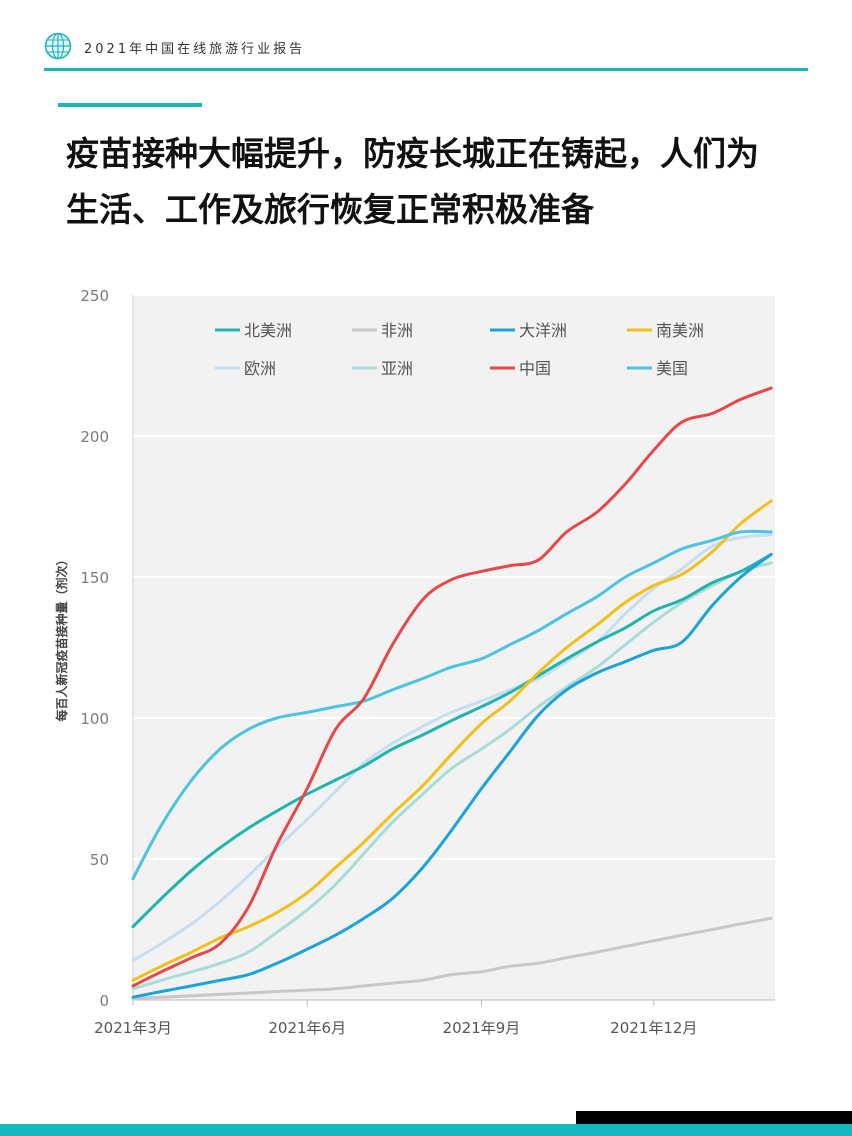 The height and width of the screenshot is (1136, 852). Describe the element at coordinates (94, 296) in the screenshot. I see `y-tick-label: 250` at that location.